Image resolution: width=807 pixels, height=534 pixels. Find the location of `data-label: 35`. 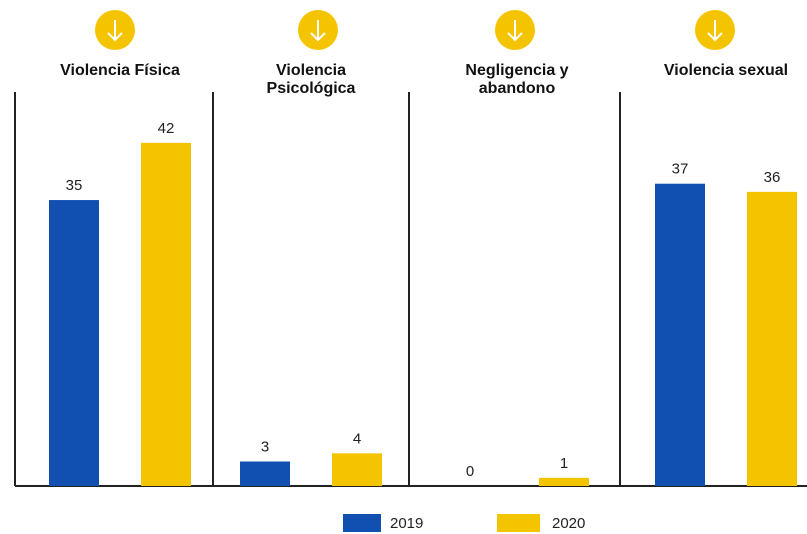

data-label: 35 is located at coordinates (74, 185).